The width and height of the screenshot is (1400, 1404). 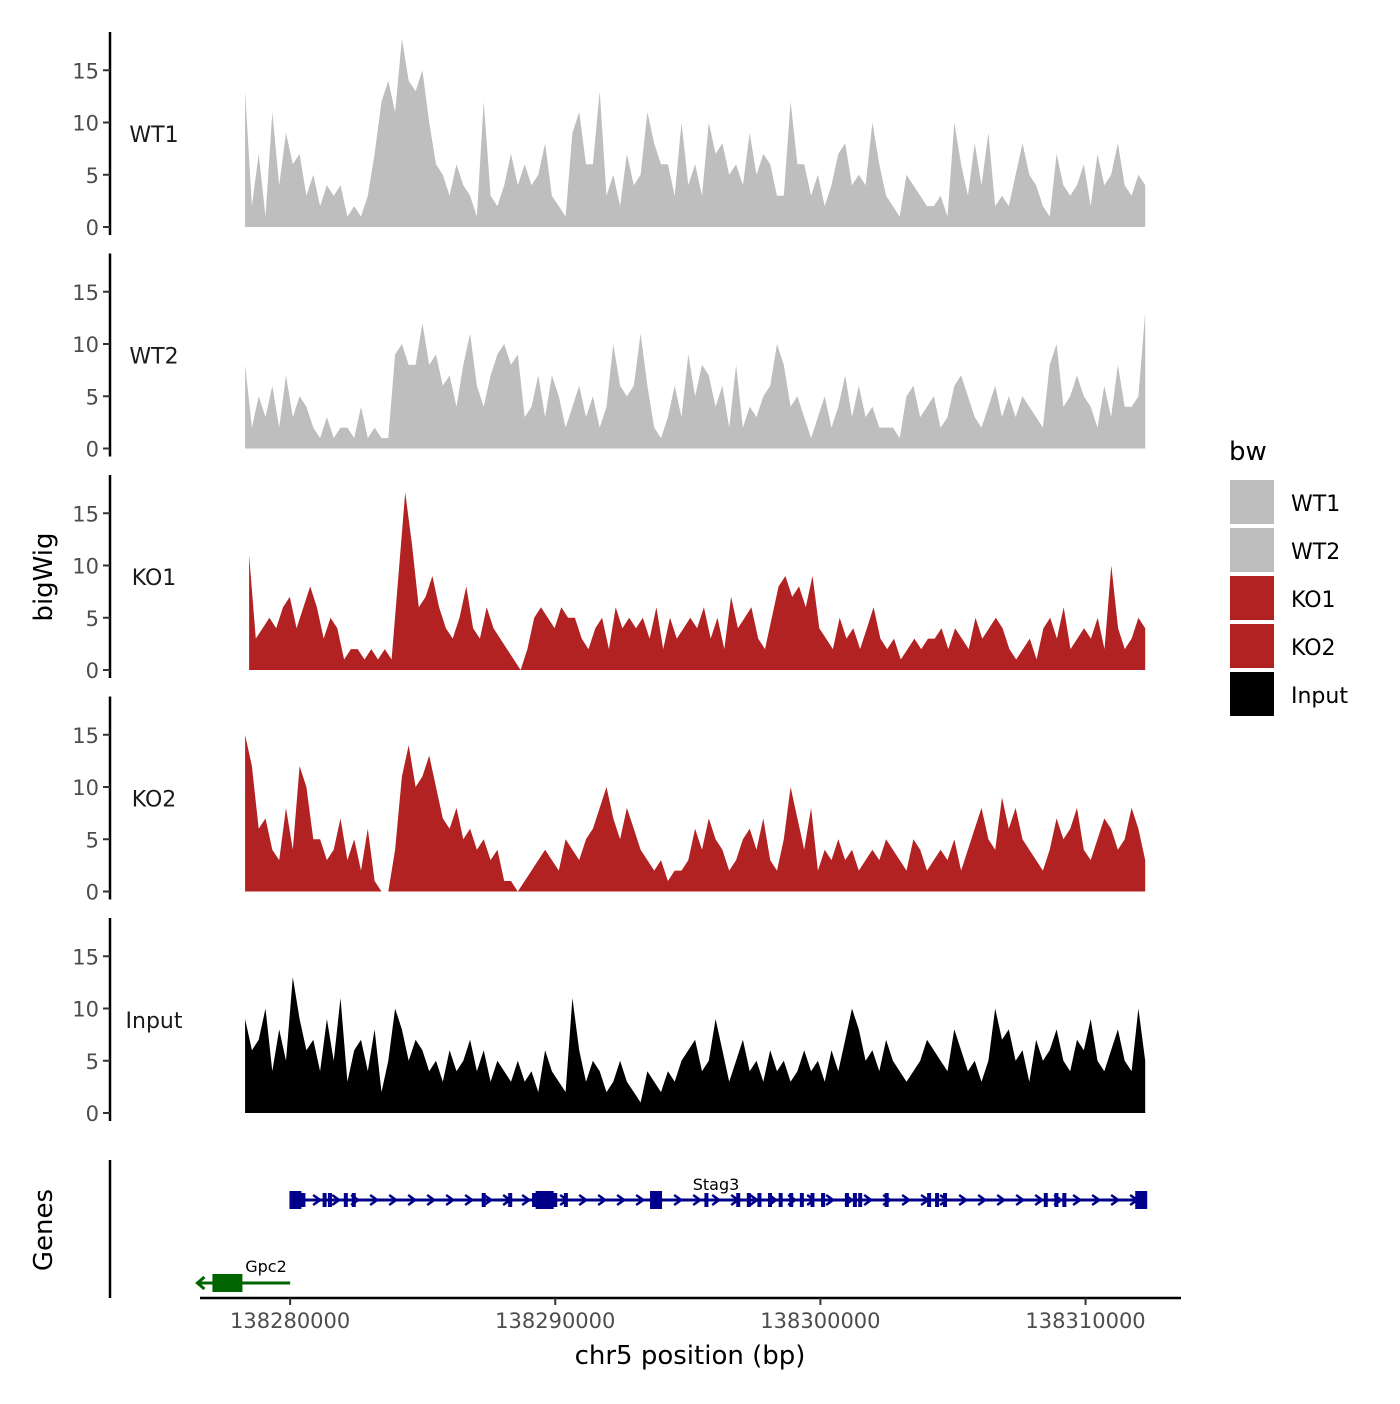 I want to click on x-axis-title: chr5 position (bp), so click(x=690, y=1356).